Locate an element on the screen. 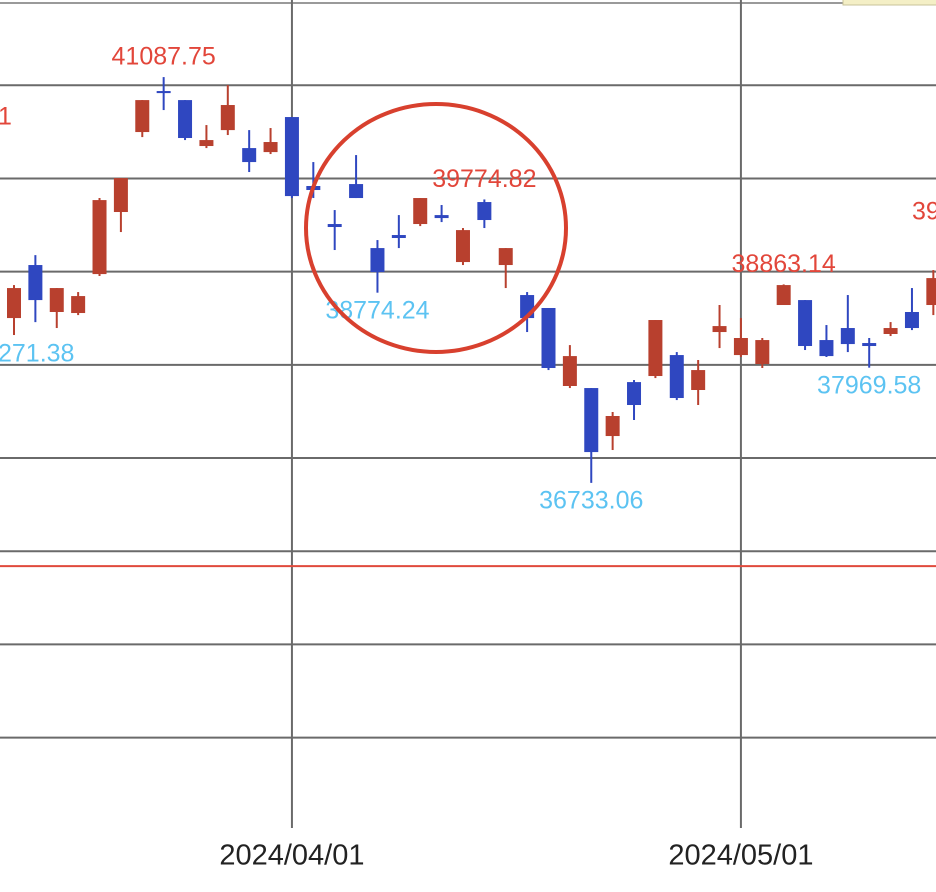  cut-label: 39 is located at coordinates (924, 212).